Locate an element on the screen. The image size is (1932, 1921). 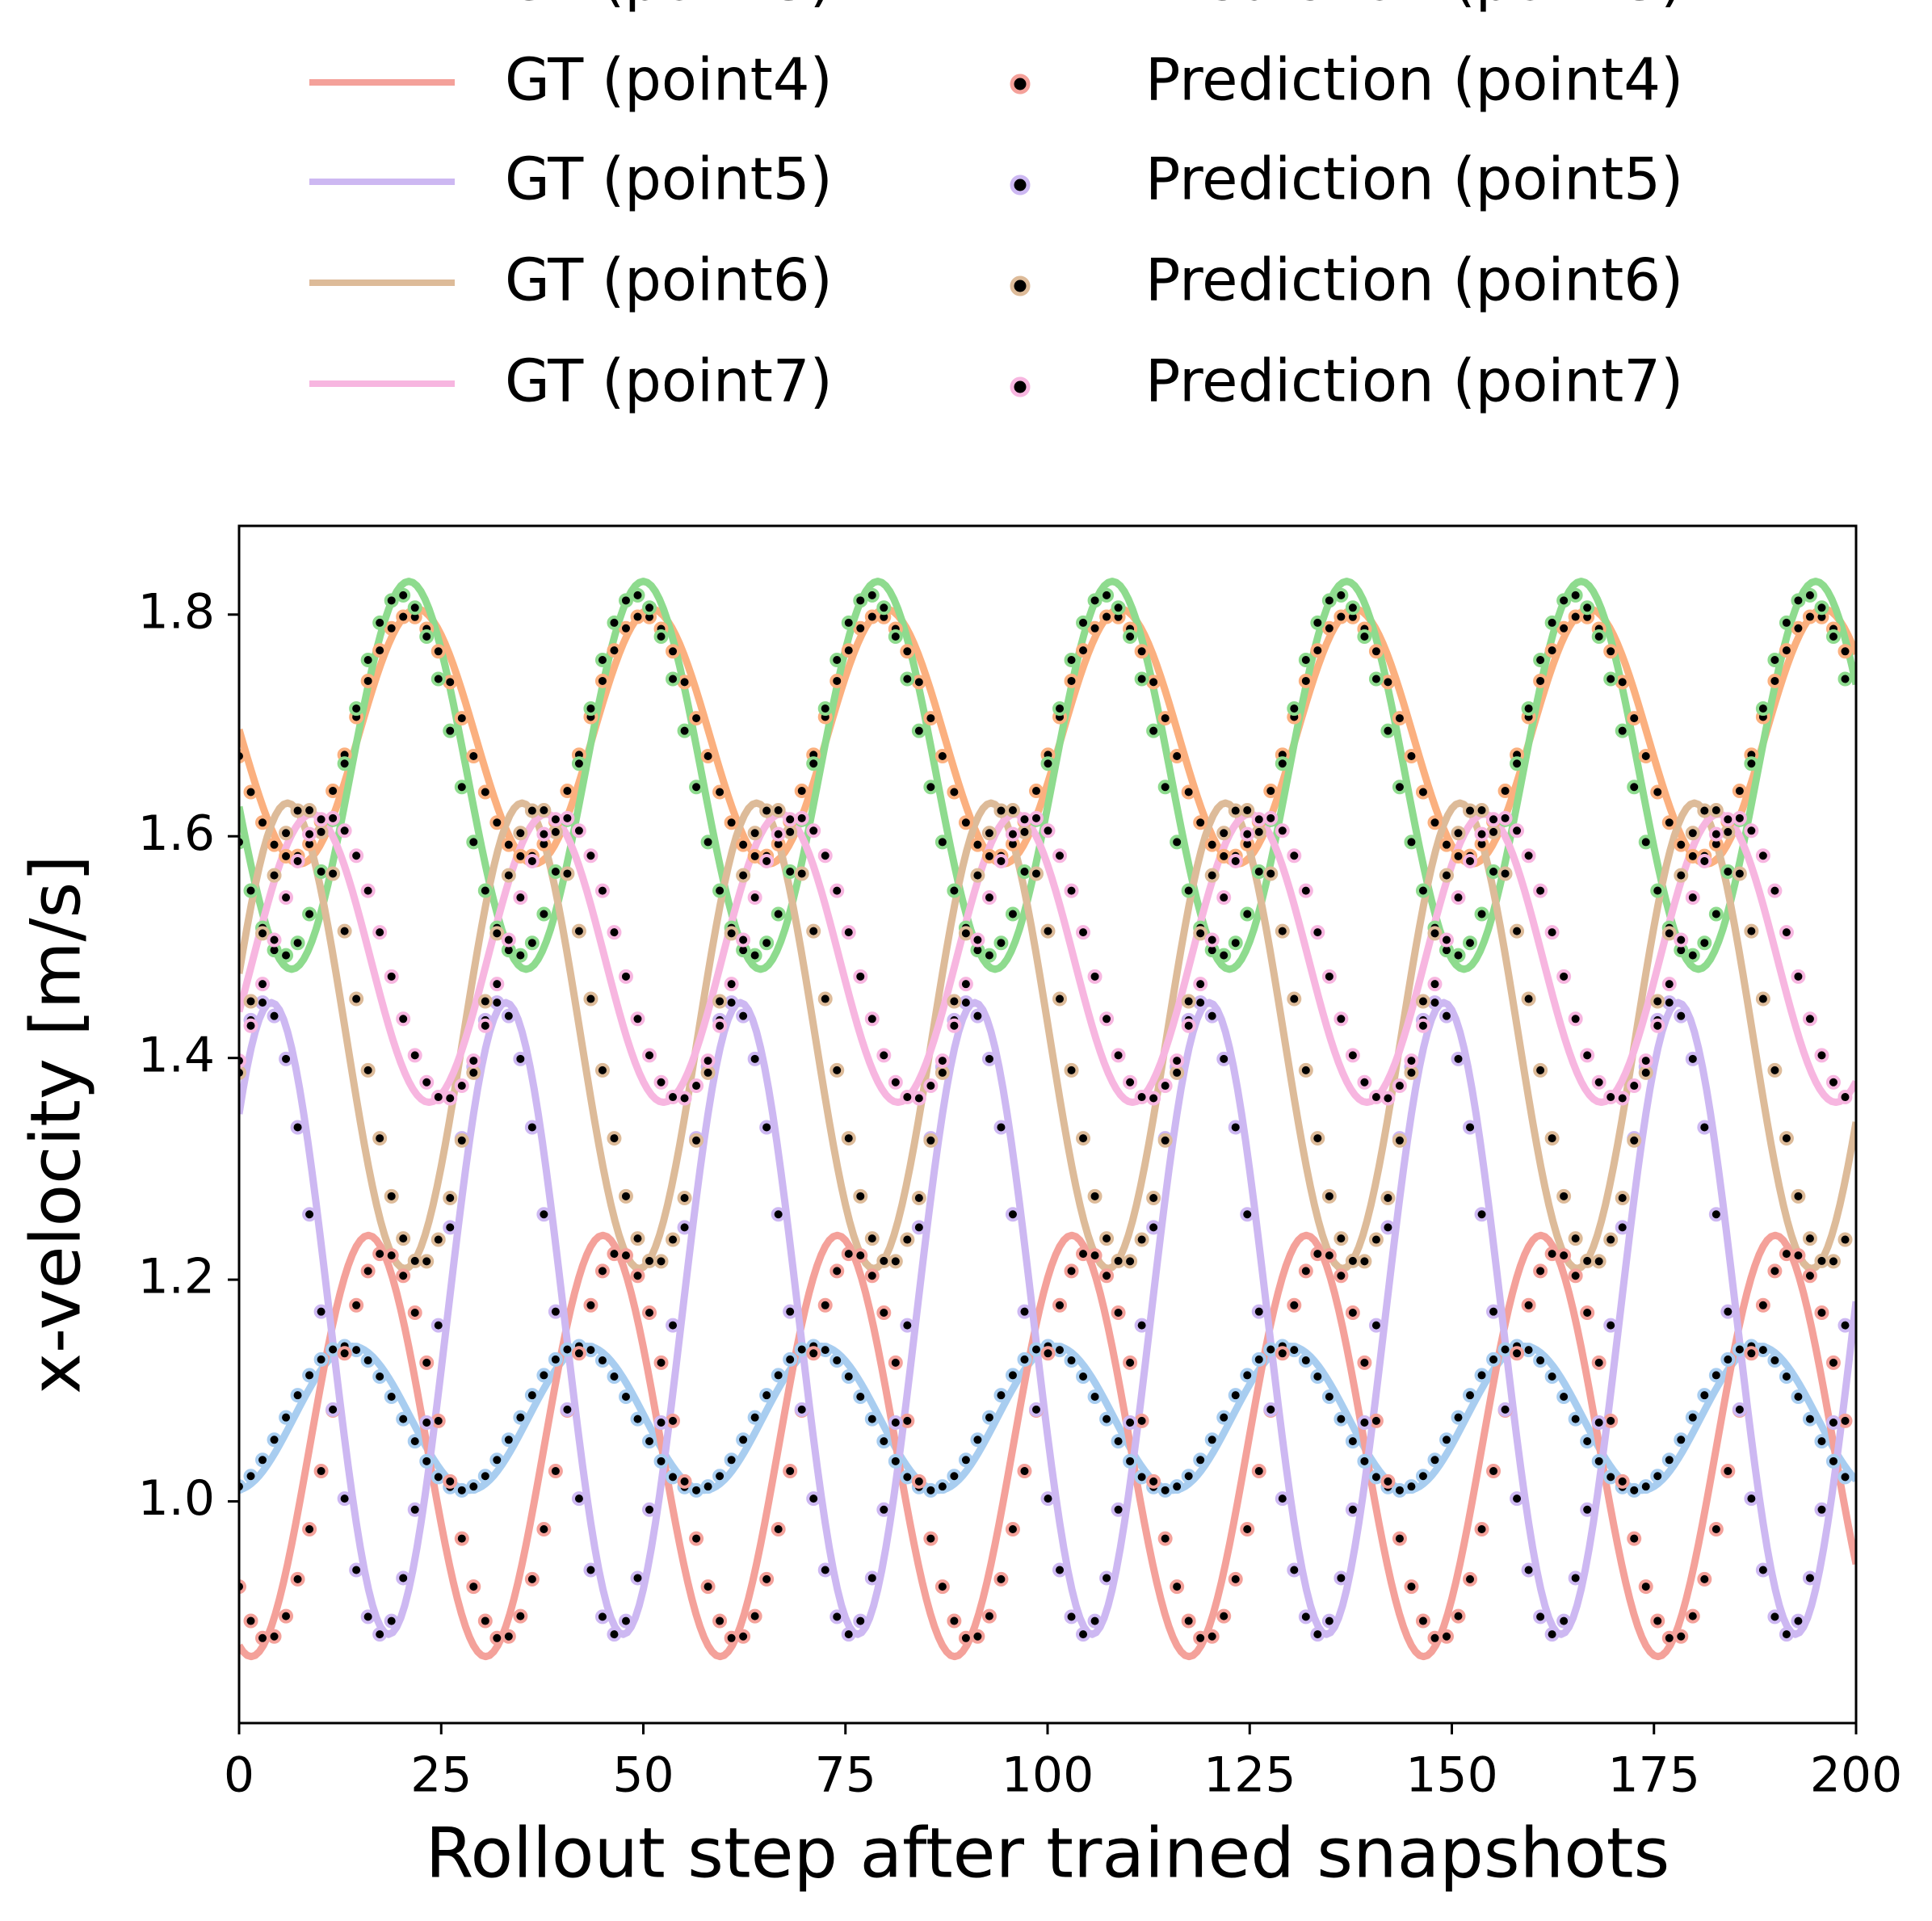
y-axis-label: x-velocity [m/s] is located at coordinates (56, 1124).